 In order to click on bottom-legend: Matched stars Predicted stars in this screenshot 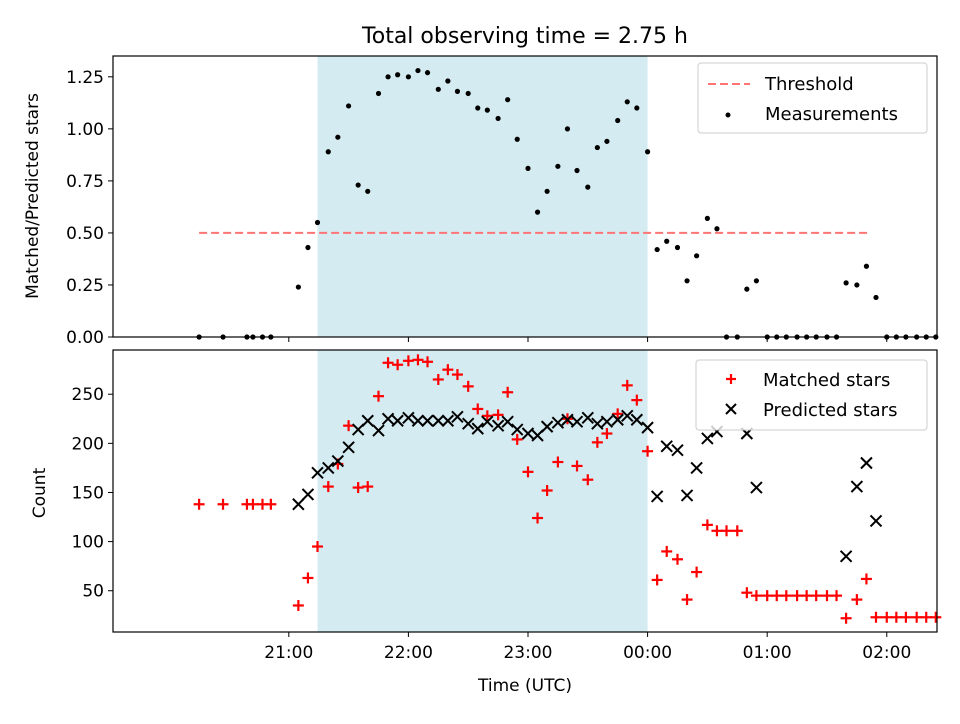, I will do `click(811, 395)`.